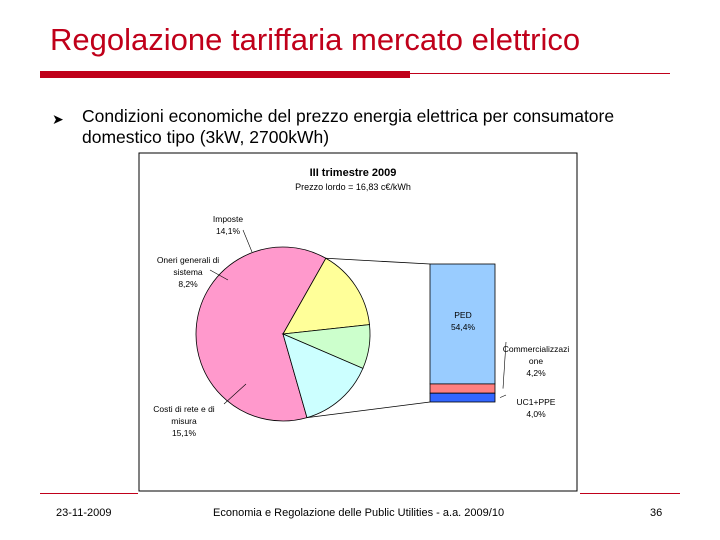 The width and height of the screenshot is (720, 540). I want to click on pie-slice-oneri-generali-di-sistema-value-label: 8,2%, so click(188, 284).